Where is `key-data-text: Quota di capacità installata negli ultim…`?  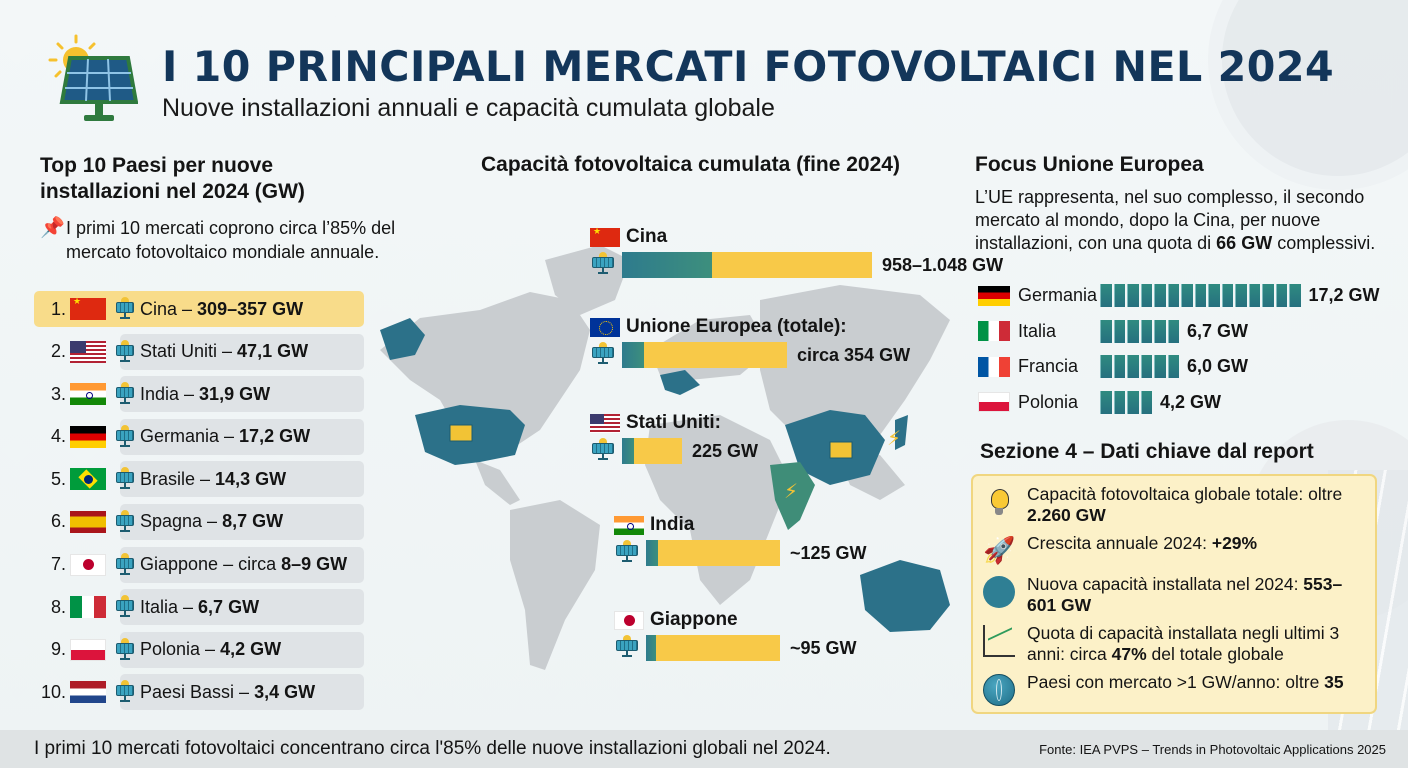
key-data-text: Quota di capacità installata negli ultim… is located at coordinates (1183, 643).